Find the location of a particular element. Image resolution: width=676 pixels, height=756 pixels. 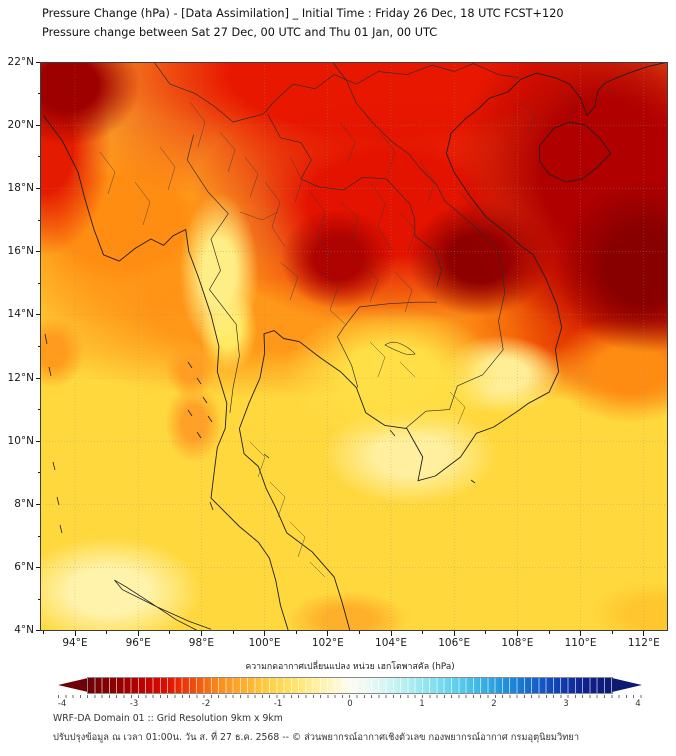

colorbar-tick-label: 3 is located at coordinates (566, 704).